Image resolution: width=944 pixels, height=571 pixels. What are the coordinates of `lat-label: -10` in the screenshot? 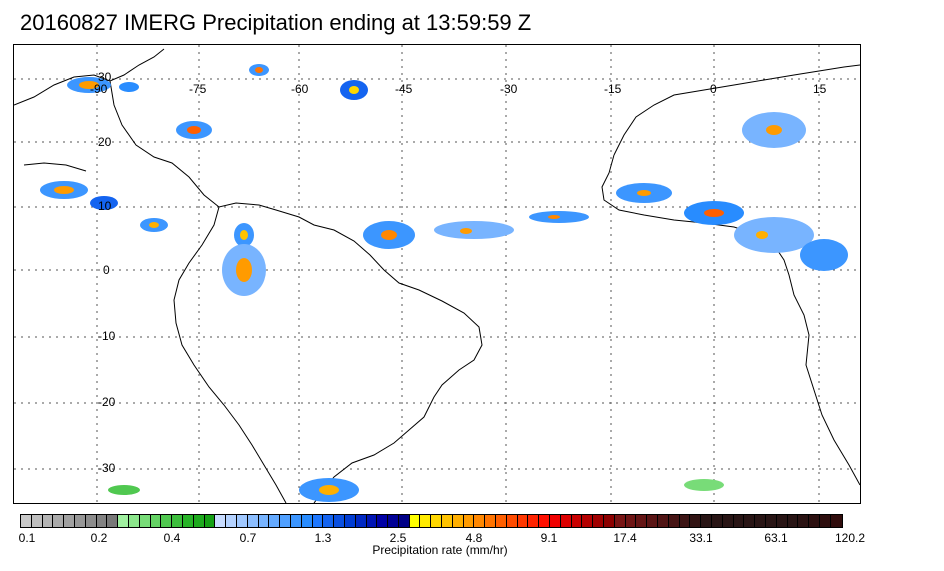 It's located at (107, 336).